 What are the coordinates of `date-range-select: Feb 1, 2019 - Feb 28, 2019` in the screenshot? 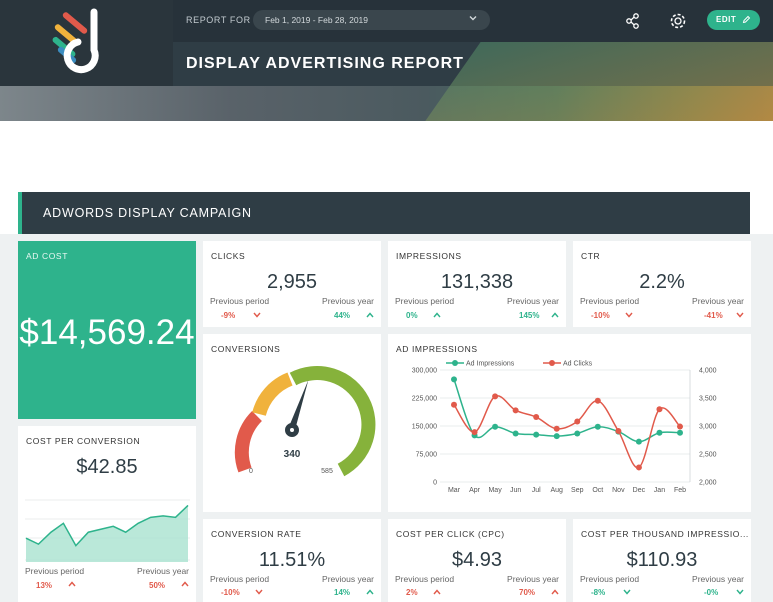 It's located at (371, 20).